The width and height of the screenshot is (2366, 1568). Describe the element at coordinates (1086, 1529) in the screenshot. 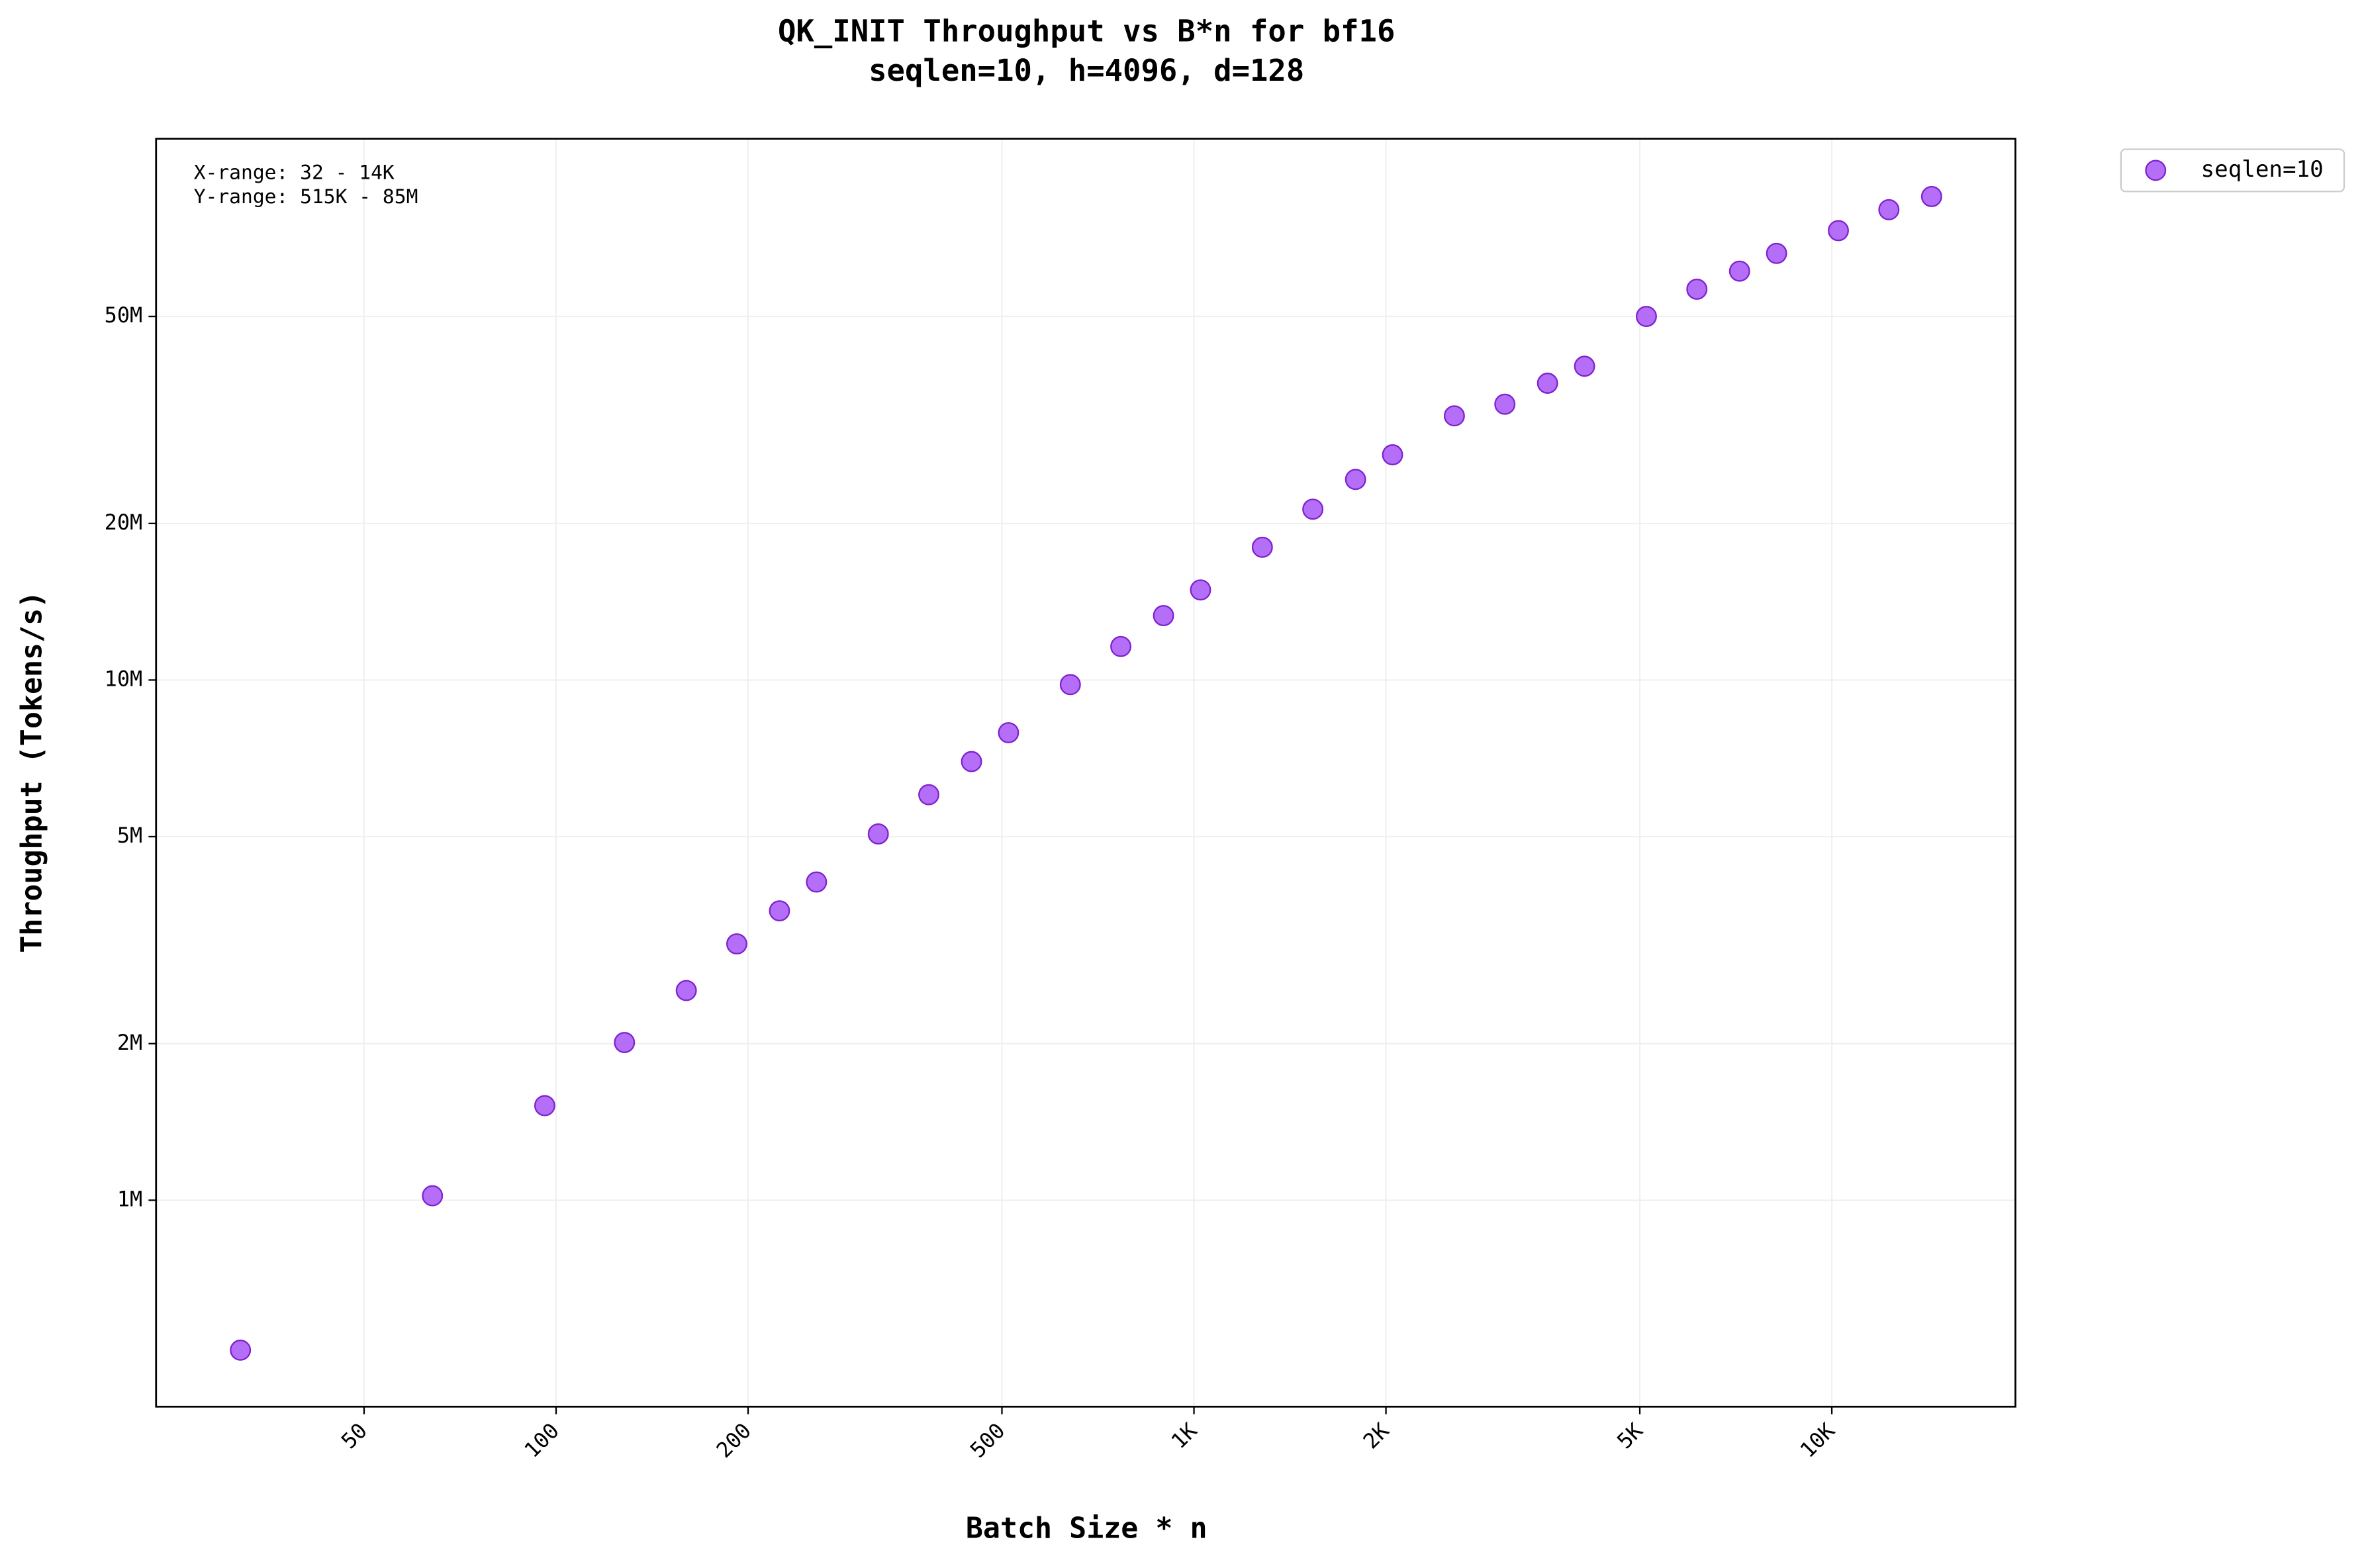

I see `x-axis-label: Batch Size * n` at that location.